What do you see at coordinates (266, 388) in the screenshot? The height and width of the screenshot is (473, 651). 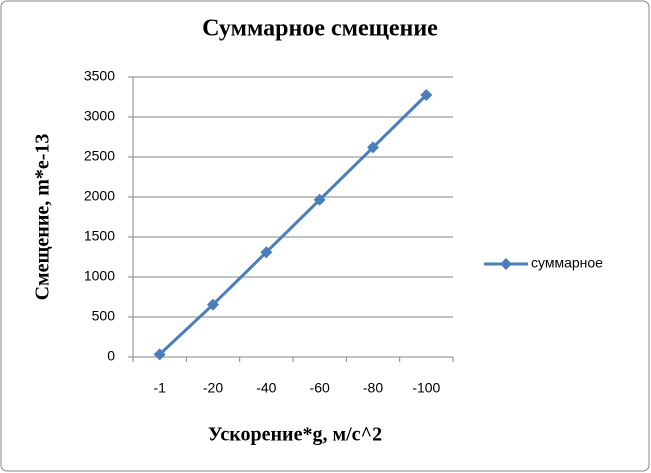 I see `x-tick-label: -40` at bounding box center [266, 388].